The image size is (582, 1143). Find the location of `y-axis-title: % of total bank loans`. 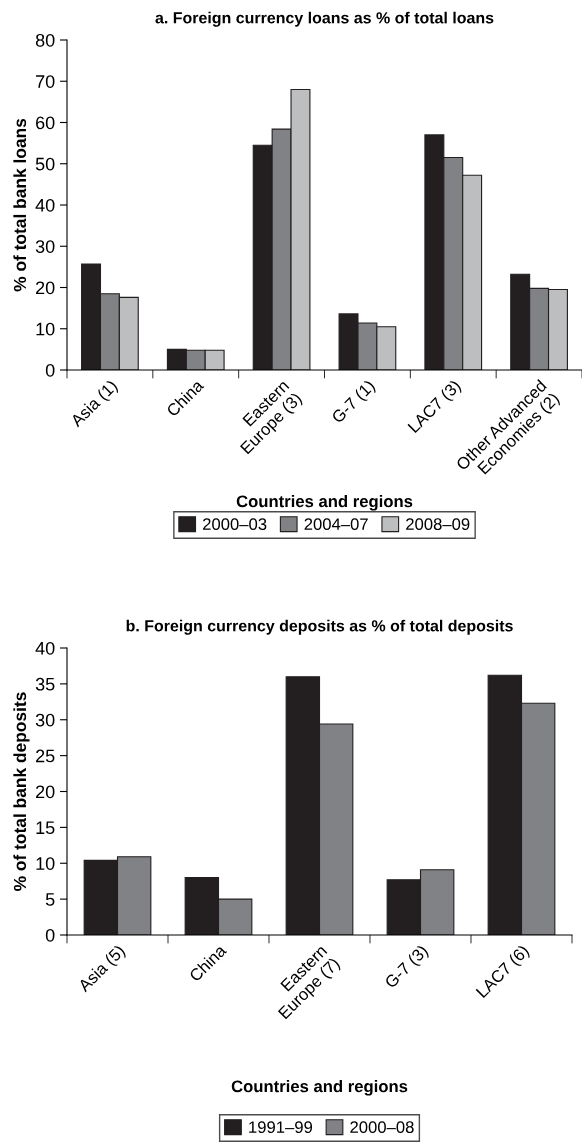

y-axis-title: % of total bank loans is located at coordinates (20, 205).